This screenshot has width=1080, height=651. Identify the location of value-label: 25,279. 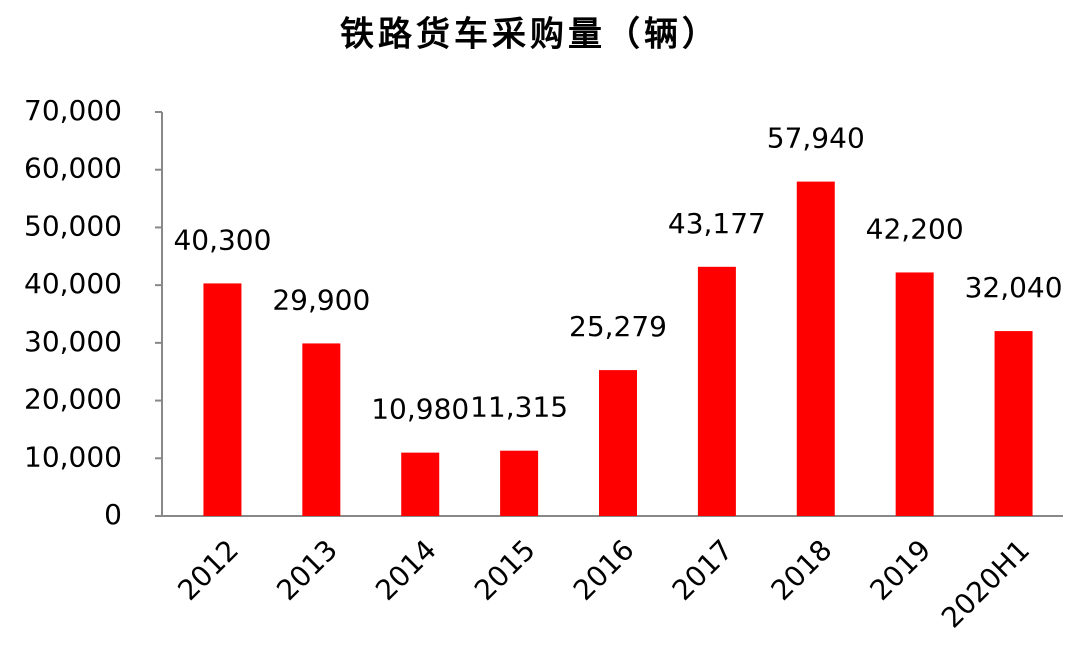
(618, 326).